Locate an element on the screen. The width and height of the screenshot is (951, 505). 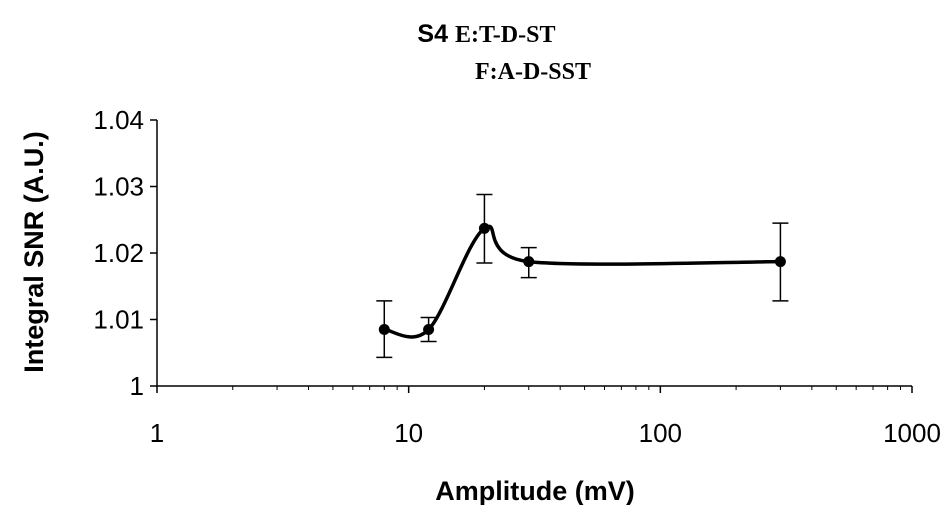
title-line-1: E:T-D-ST is located at coordinates (505, 35).